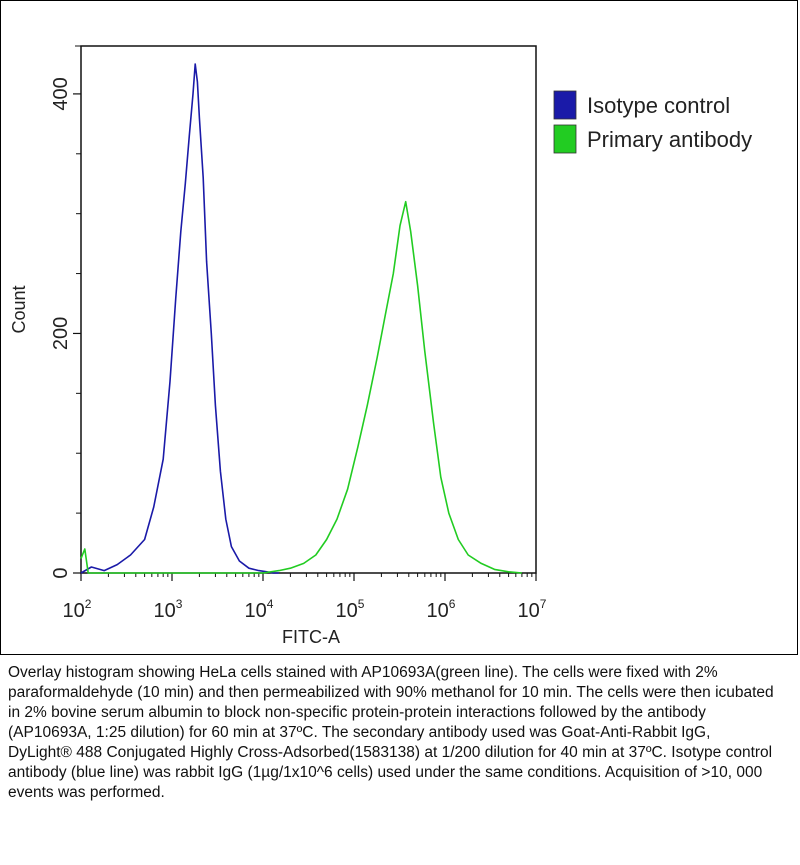 The image size is (800, 865). I want to click on y-tick-label: 200, so click(61, 333).